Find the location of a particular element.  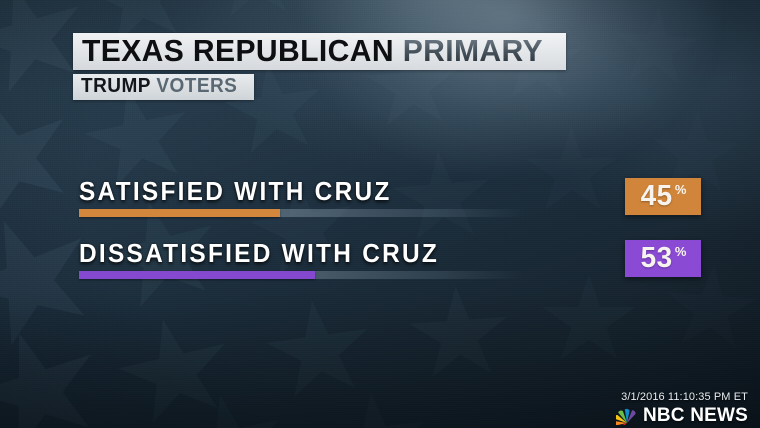

nbc-news-wordmark: NBC NEWS is located at coordinates (695, 415).